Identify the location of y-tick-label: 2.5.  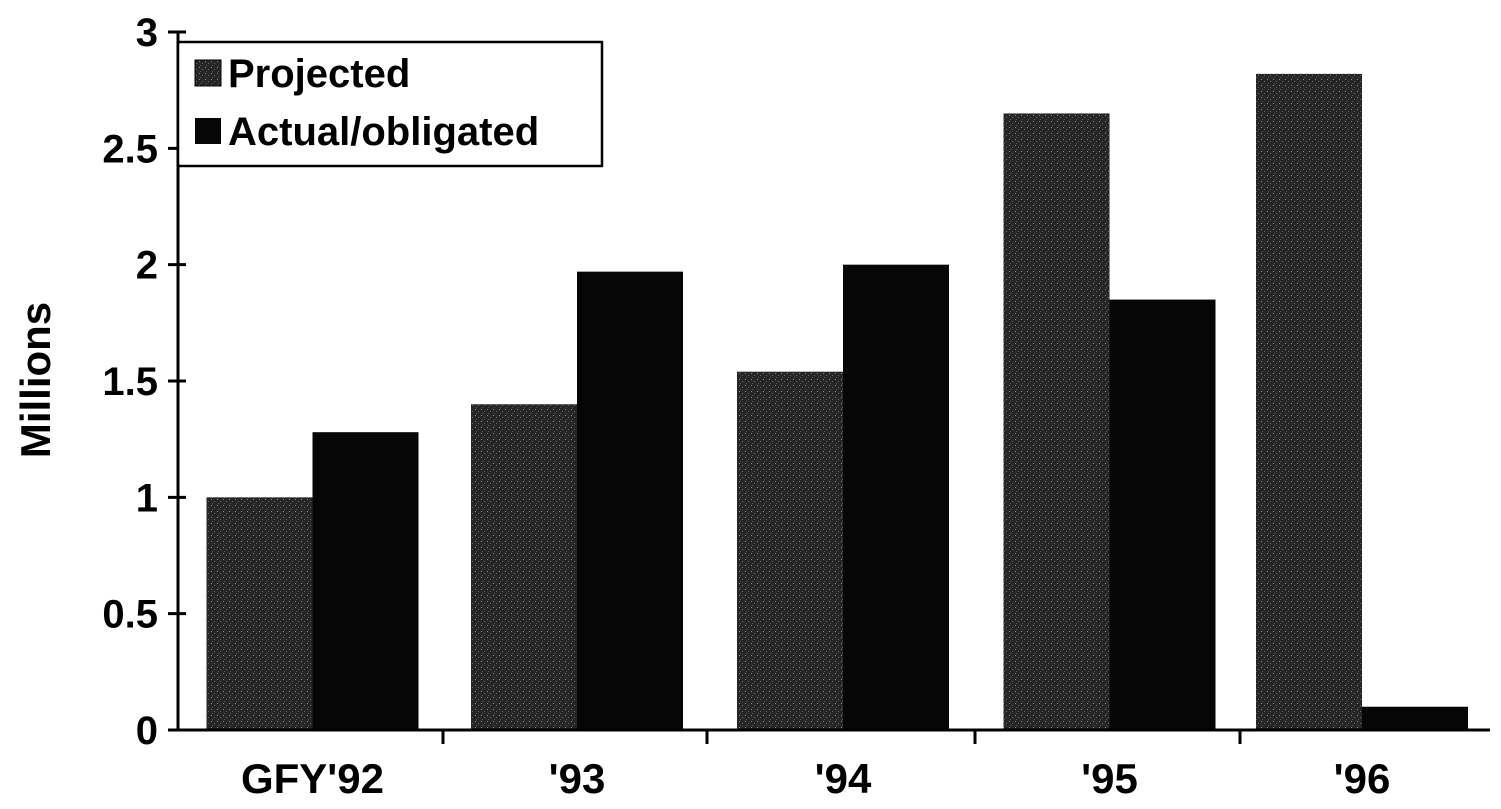
(130, 149).